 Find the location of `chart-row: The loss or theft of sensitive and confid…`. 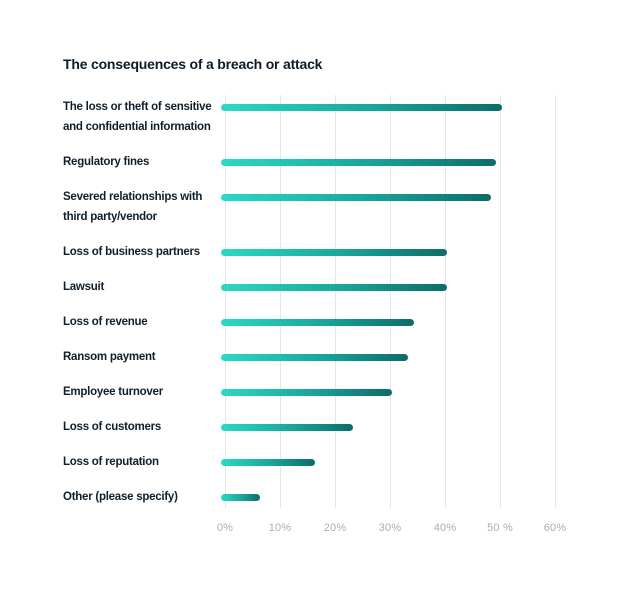

chart-row: The loss or theft of sensitive and confid… is located at coordinates (318, 117).